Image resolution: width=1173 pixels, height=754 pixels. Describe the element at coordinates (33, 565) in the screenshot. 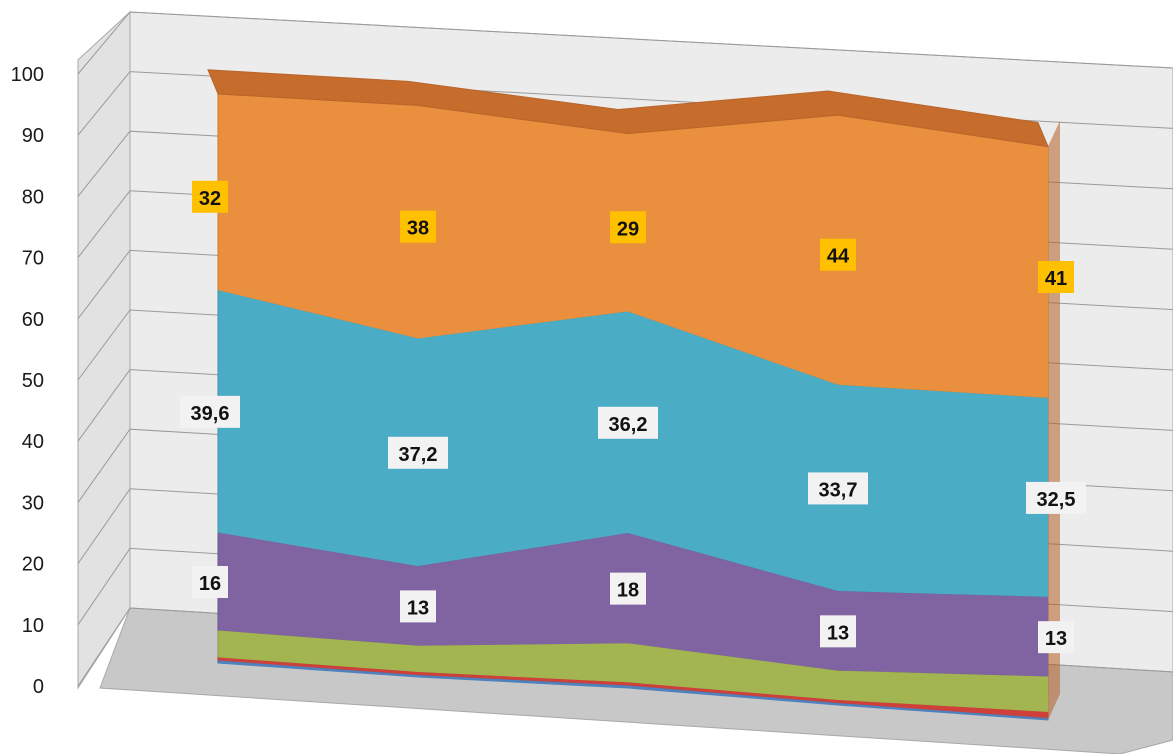

I see `y-tick-label: 20` at that location.